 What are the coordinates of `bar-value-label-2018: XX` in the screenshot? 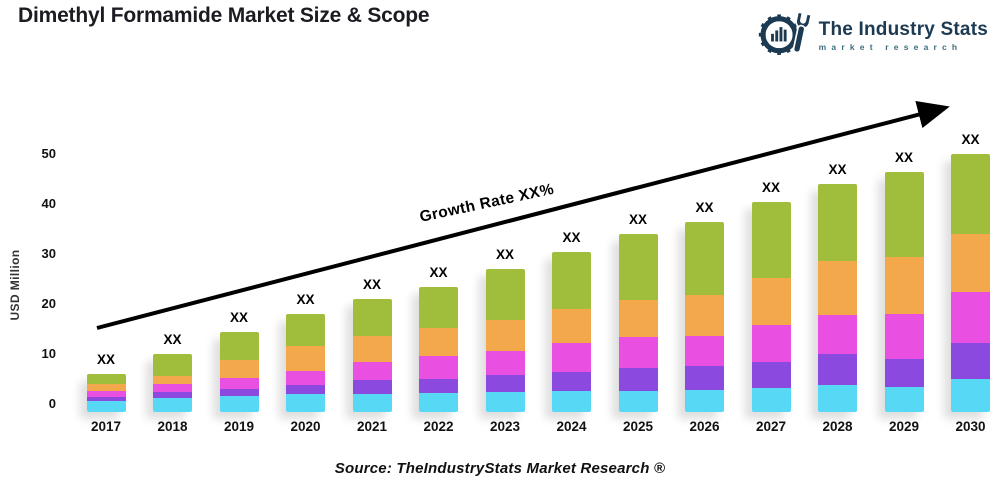 It's located at (172, 339).